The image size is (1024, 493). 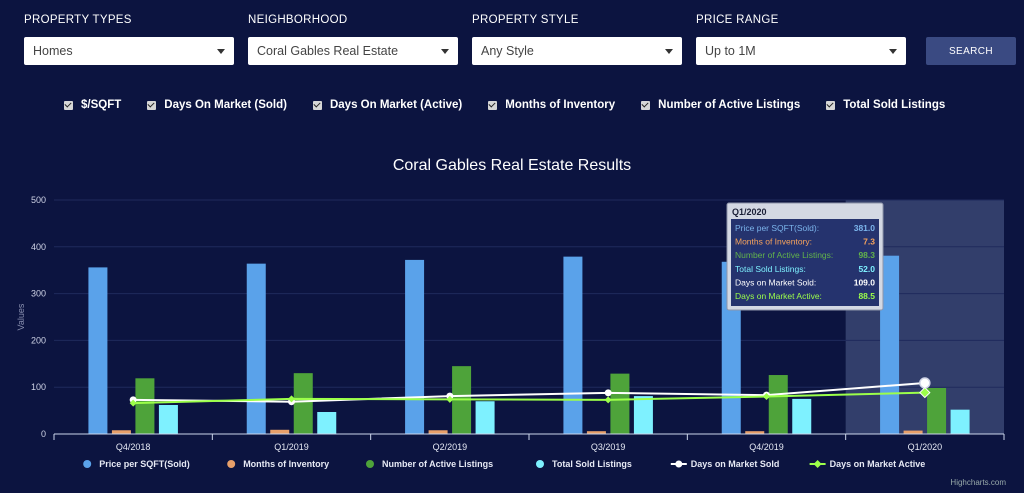 I want to click on y-tick-label: 500, so click(x=38, y=200).